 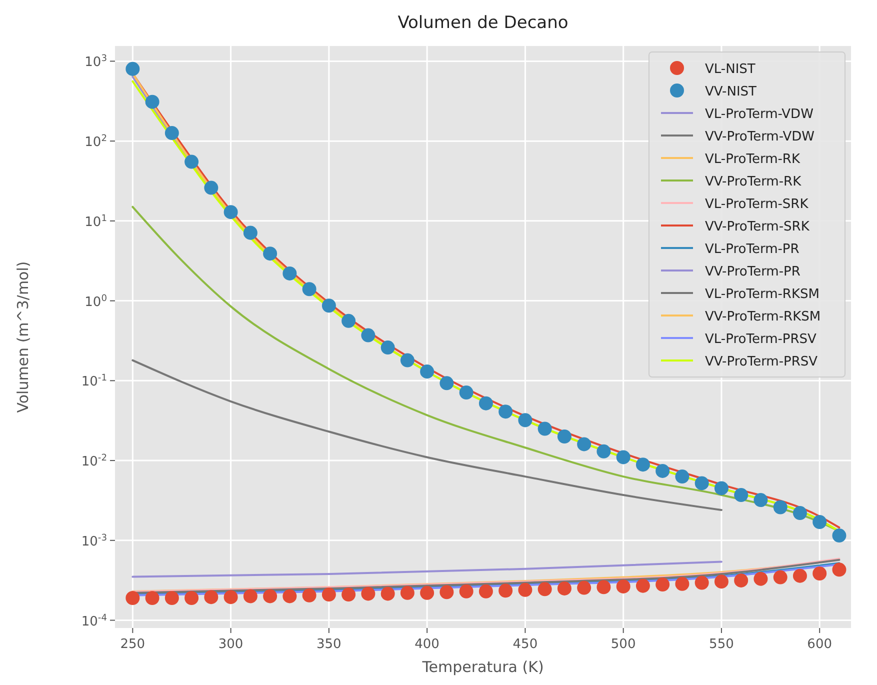 I want to click on chart-title: Volumen de Decano, so click(x=483, y=23).